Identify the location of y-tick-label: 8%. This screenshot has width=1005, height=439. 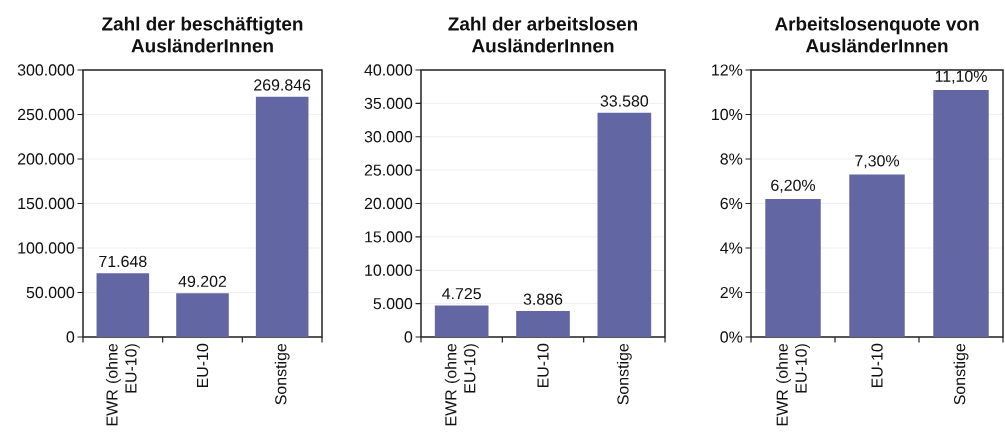
(731, 159).